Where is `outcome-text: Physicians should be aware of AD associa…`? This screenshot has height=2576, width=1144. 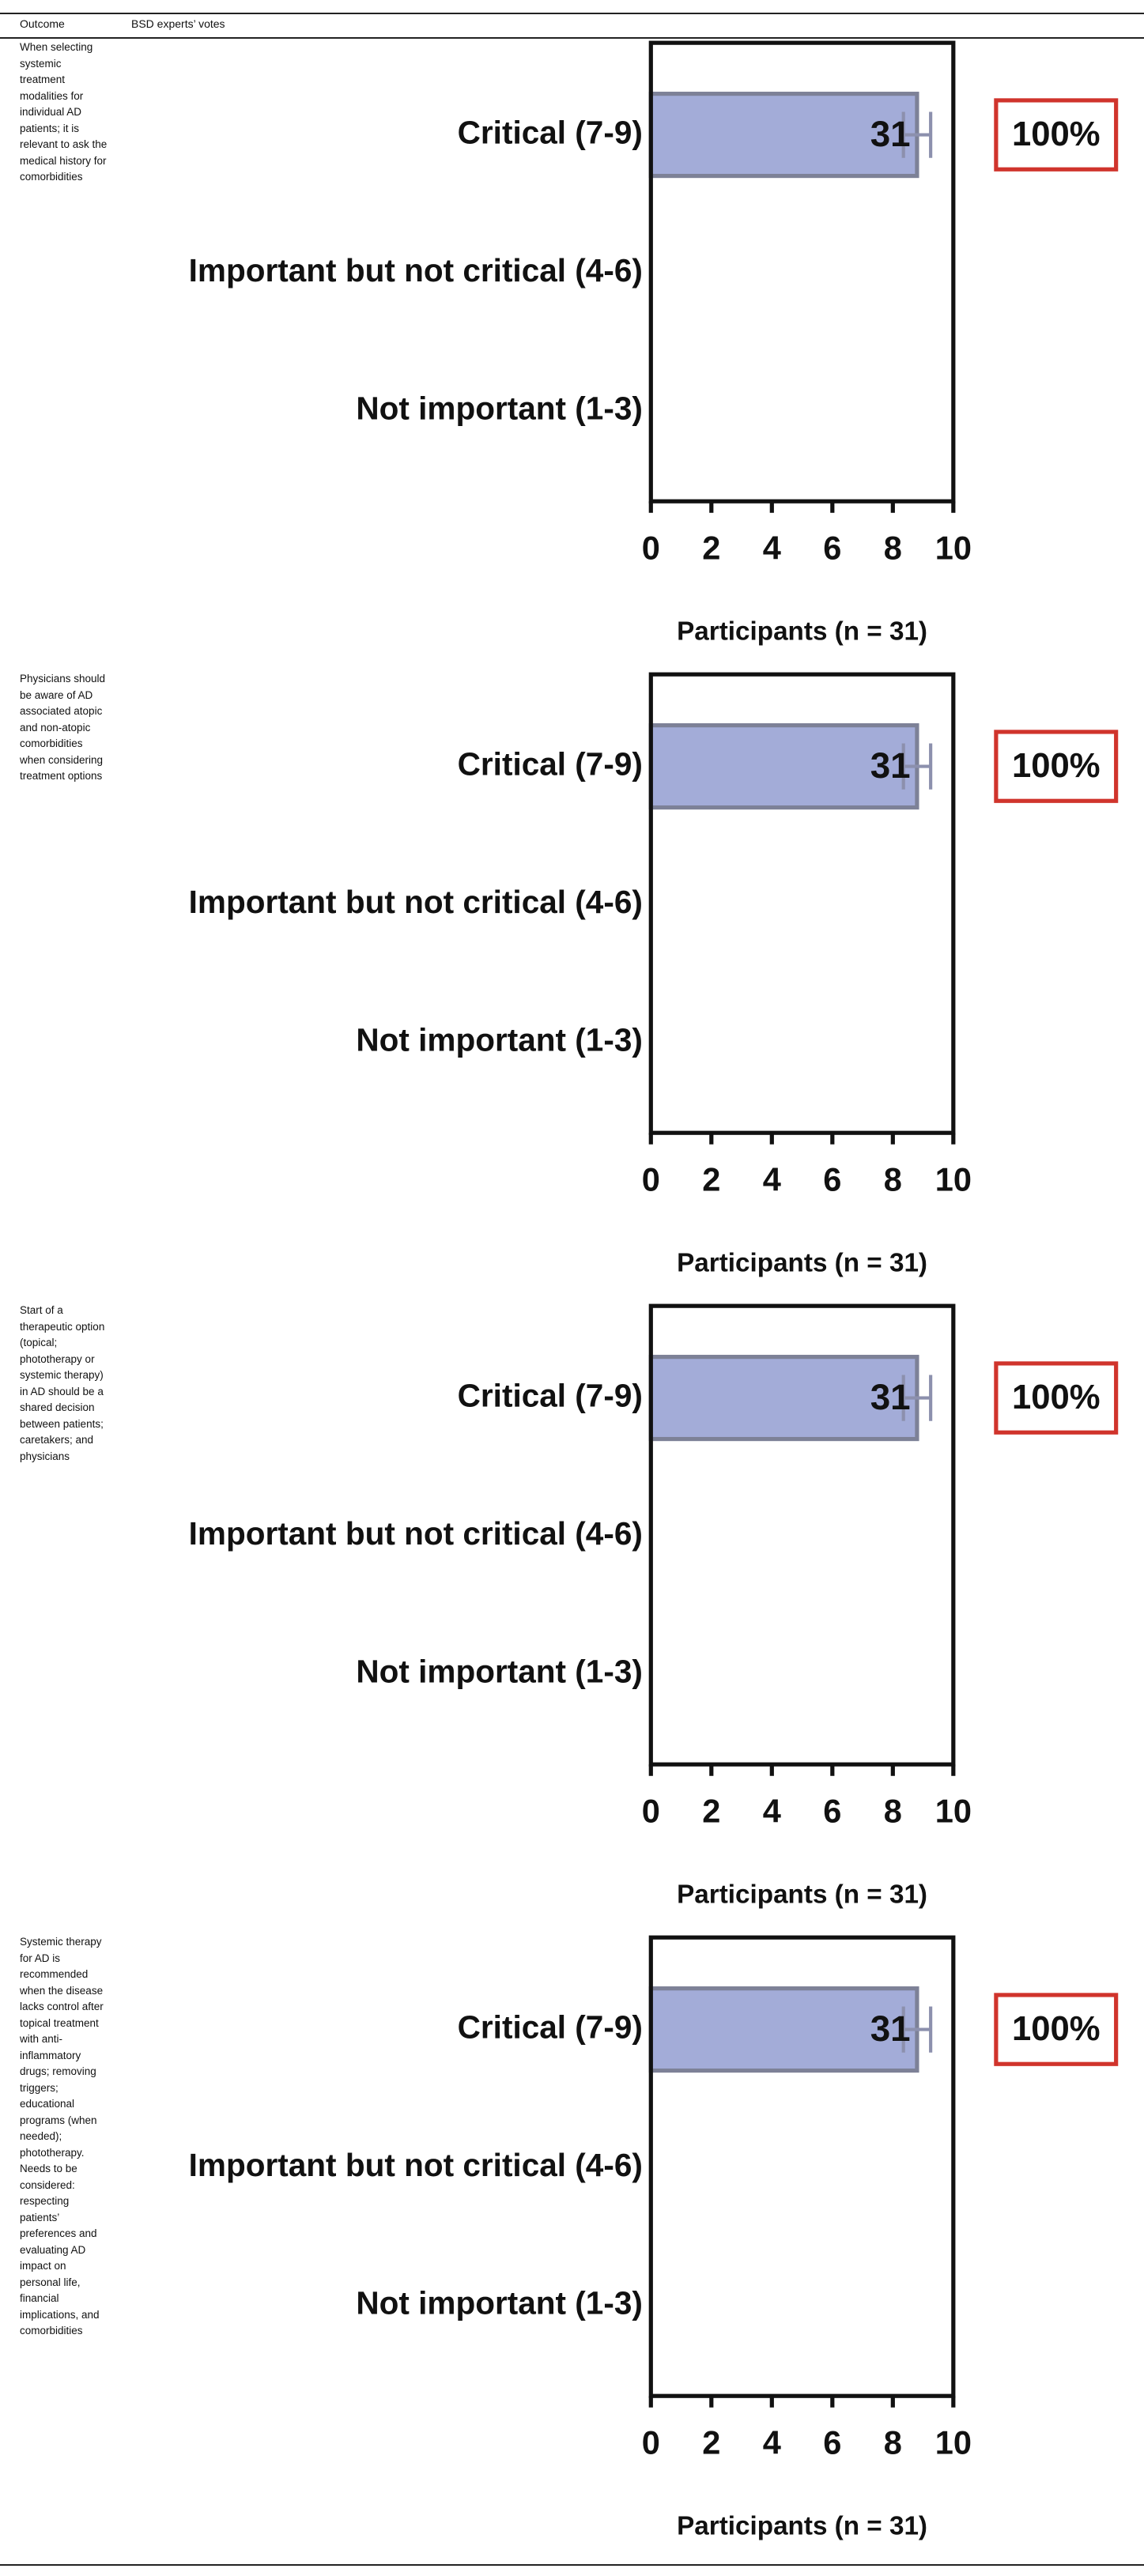
outcome-text: Physicians should be aware of AD associa… is located at coordinates (63, 727).